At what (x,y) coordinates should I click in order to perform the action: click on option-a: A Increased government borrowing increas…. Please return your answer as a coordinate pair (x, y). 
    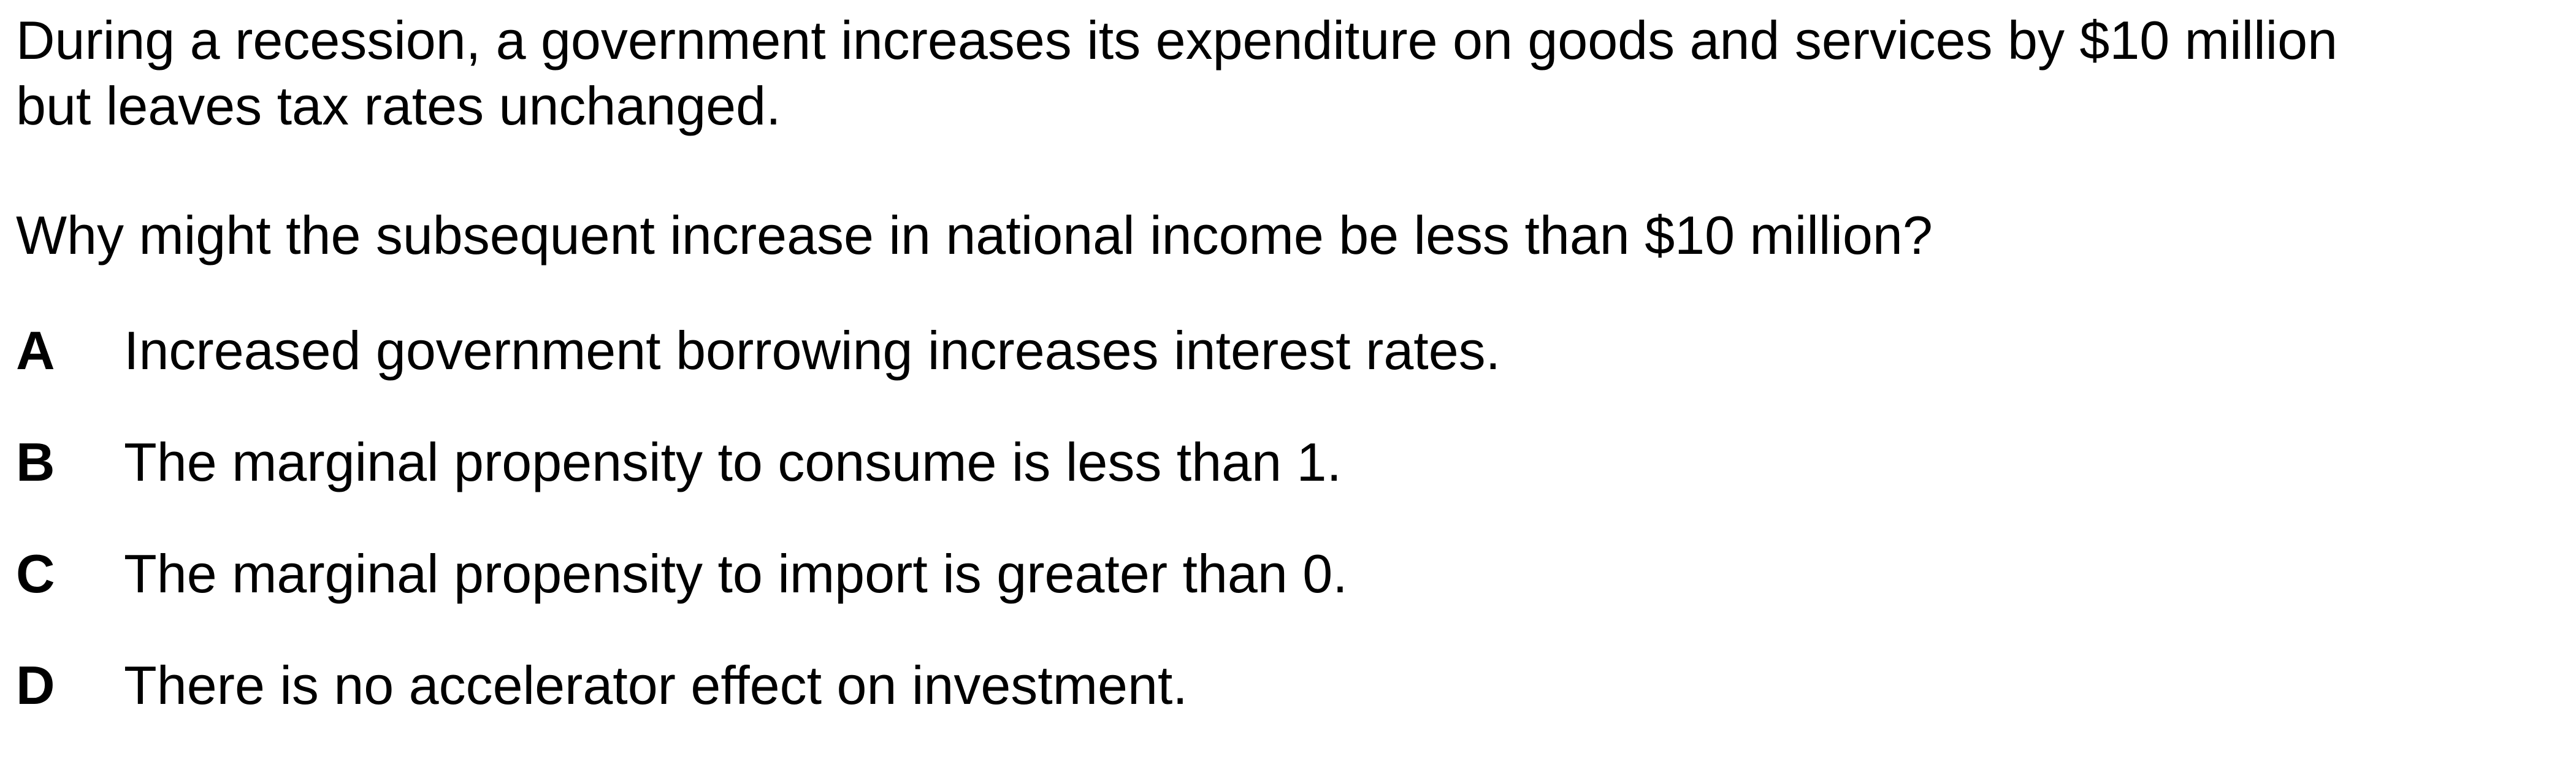
    Looking at the image, I should click on (758, 374).